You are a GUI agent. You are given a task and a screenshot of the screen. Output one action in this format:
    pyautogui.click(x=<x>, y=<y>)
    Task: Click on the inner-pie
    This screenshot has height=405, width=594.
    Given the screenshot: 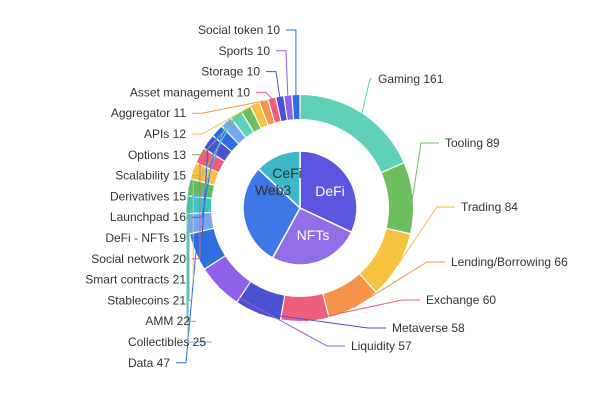 What is the action you would take?
    pyautogui.click(x=300, y=208)
    